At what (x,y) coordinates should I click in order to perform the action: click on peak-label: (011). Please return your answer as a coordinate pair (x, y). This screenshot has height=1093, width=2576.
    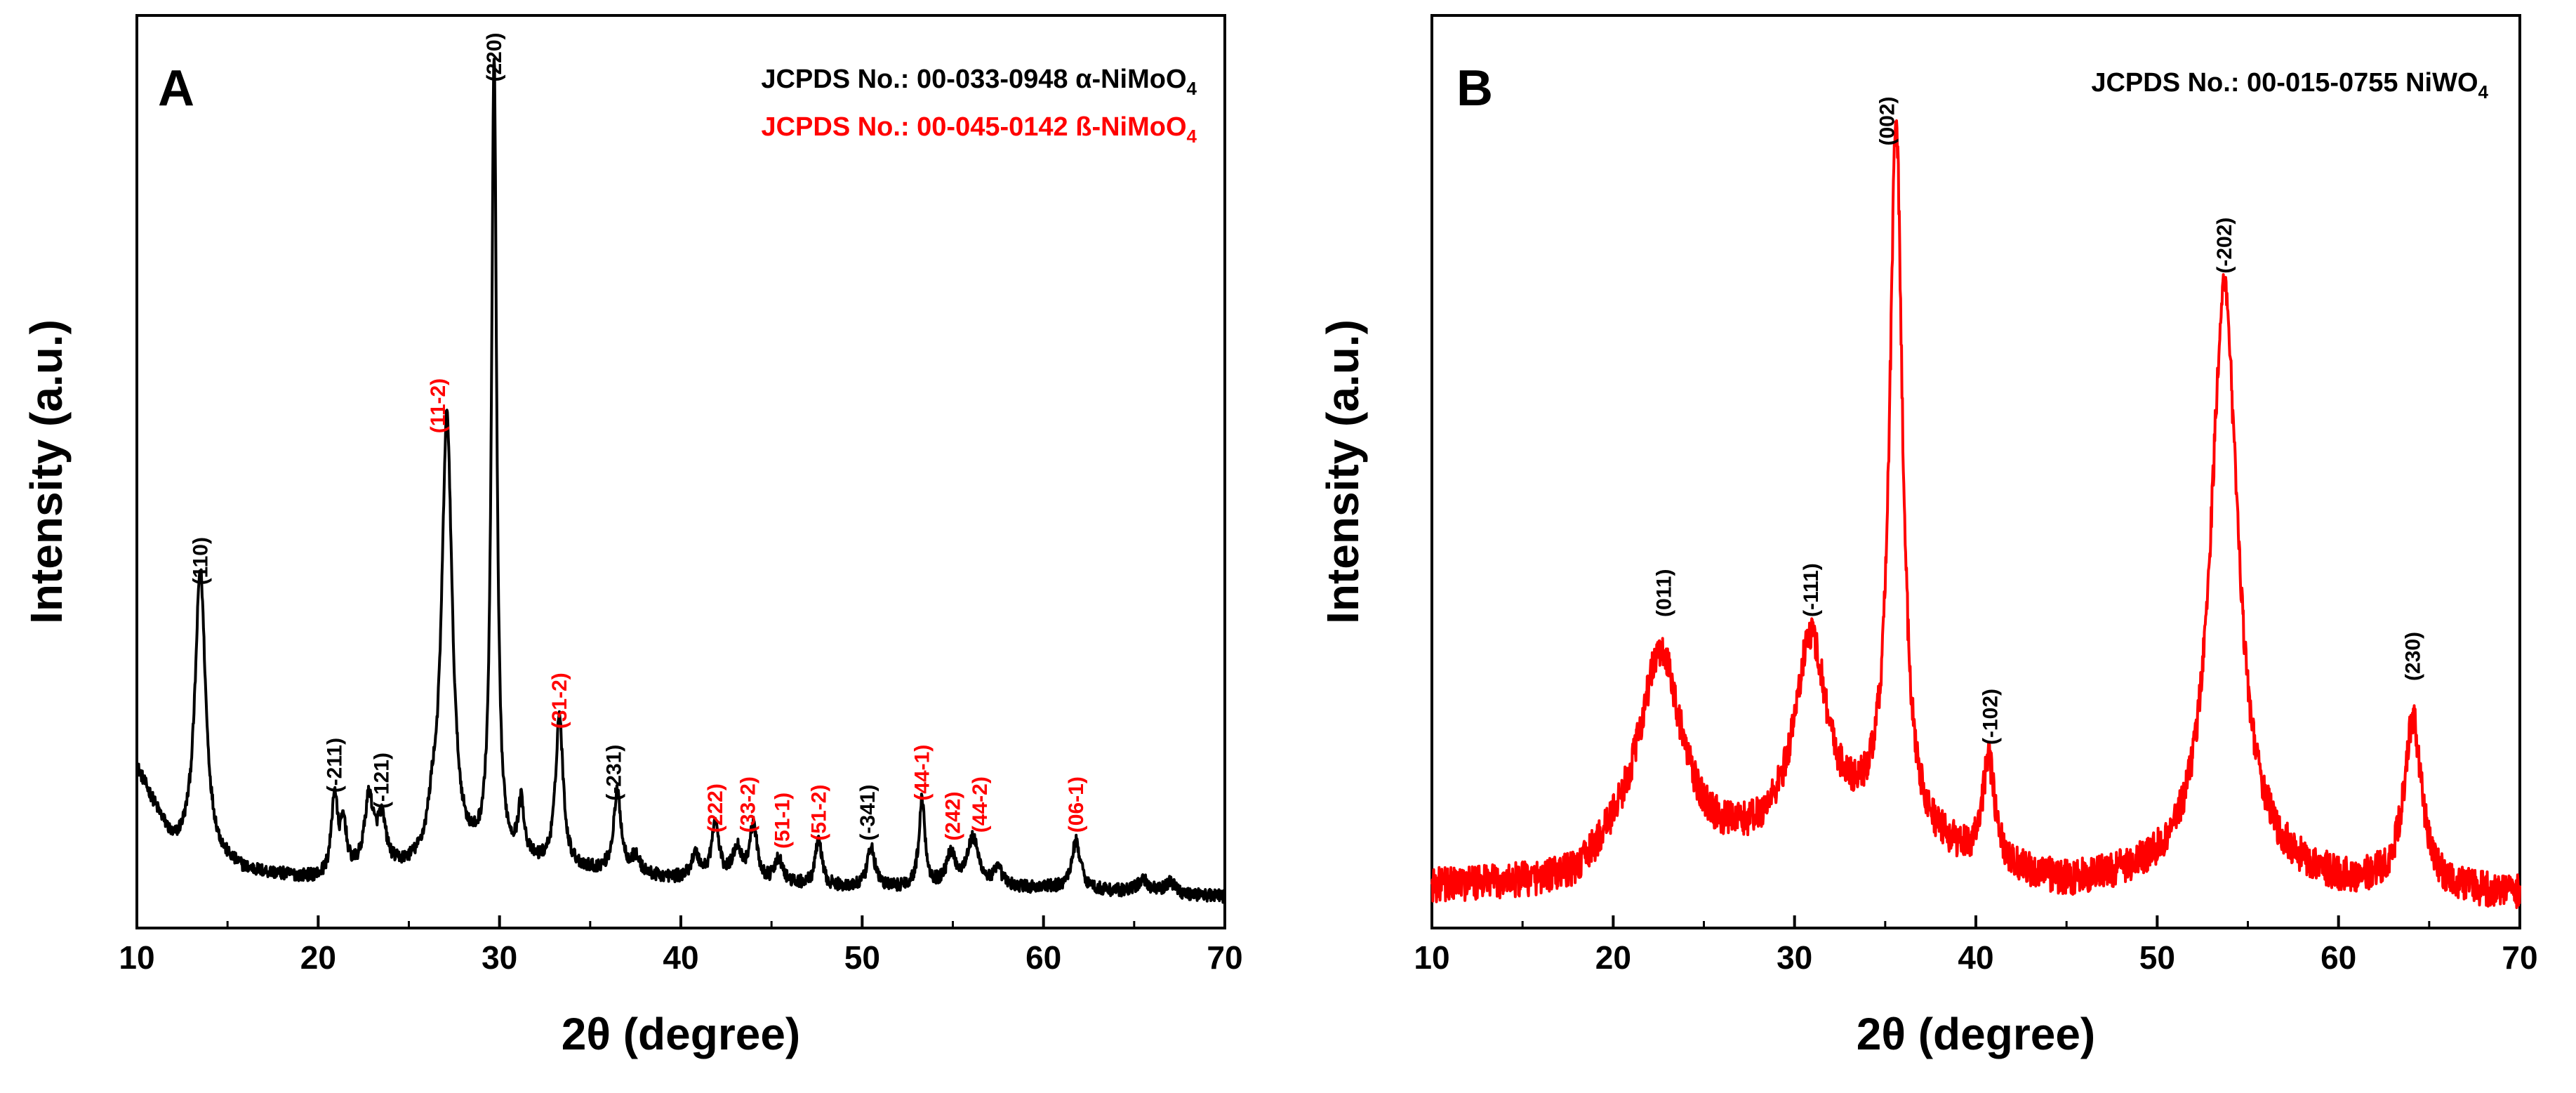
    Looking at the image, I should click on (1665, 593).